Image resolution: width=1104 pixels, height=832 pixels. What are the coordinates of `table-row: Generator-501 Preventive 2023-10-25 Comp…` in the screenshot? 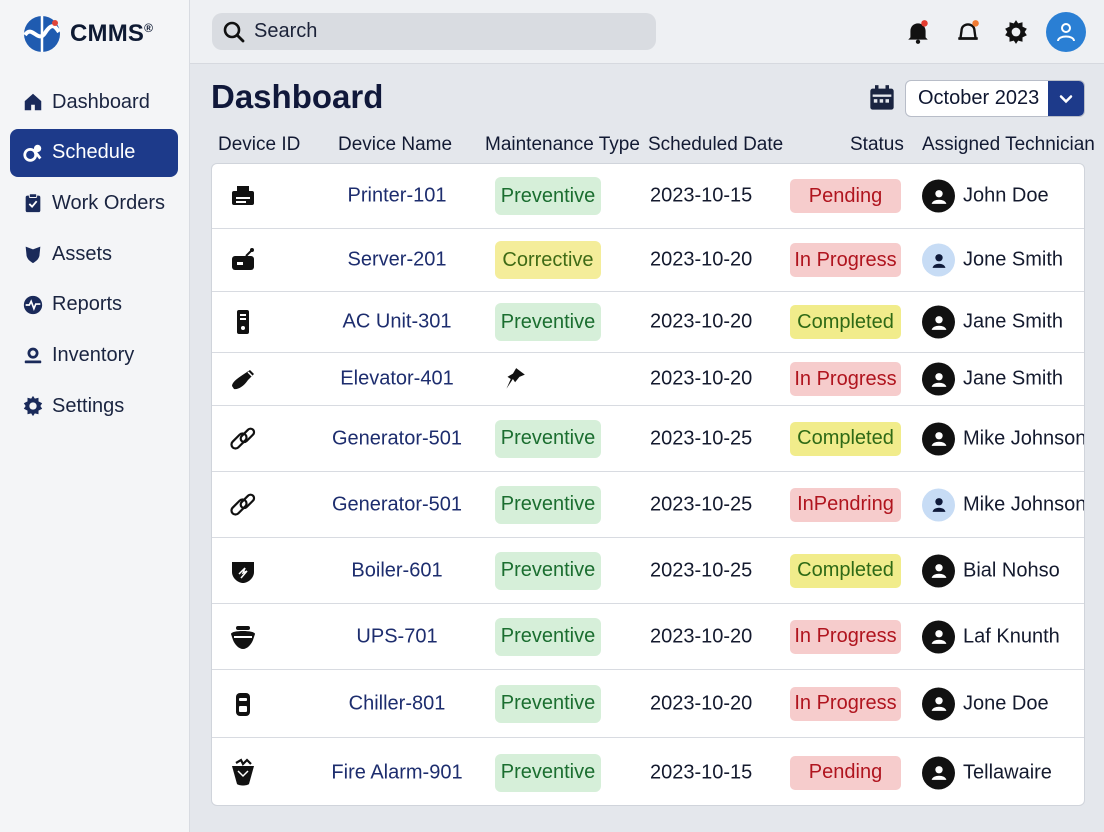 It's located at (648, 439).